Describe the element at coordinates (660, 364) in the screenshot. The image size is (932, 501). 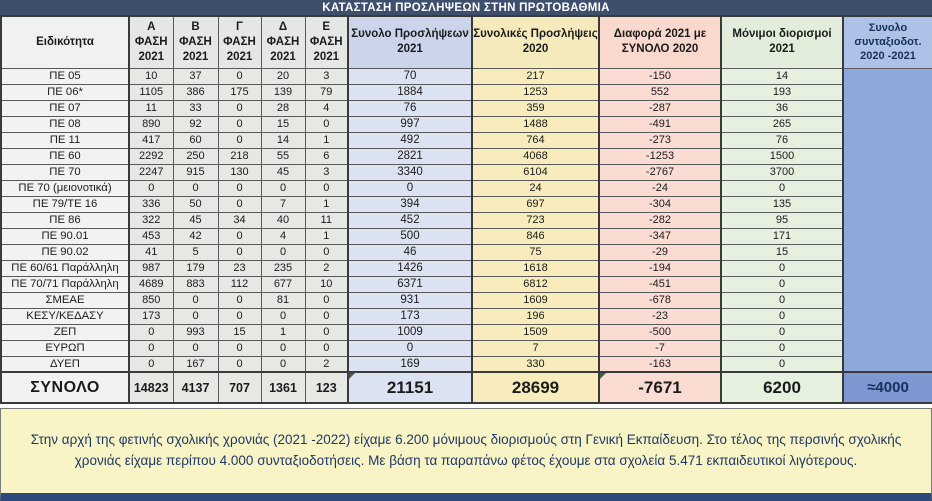
I see `cell-diff: -163` at that location.